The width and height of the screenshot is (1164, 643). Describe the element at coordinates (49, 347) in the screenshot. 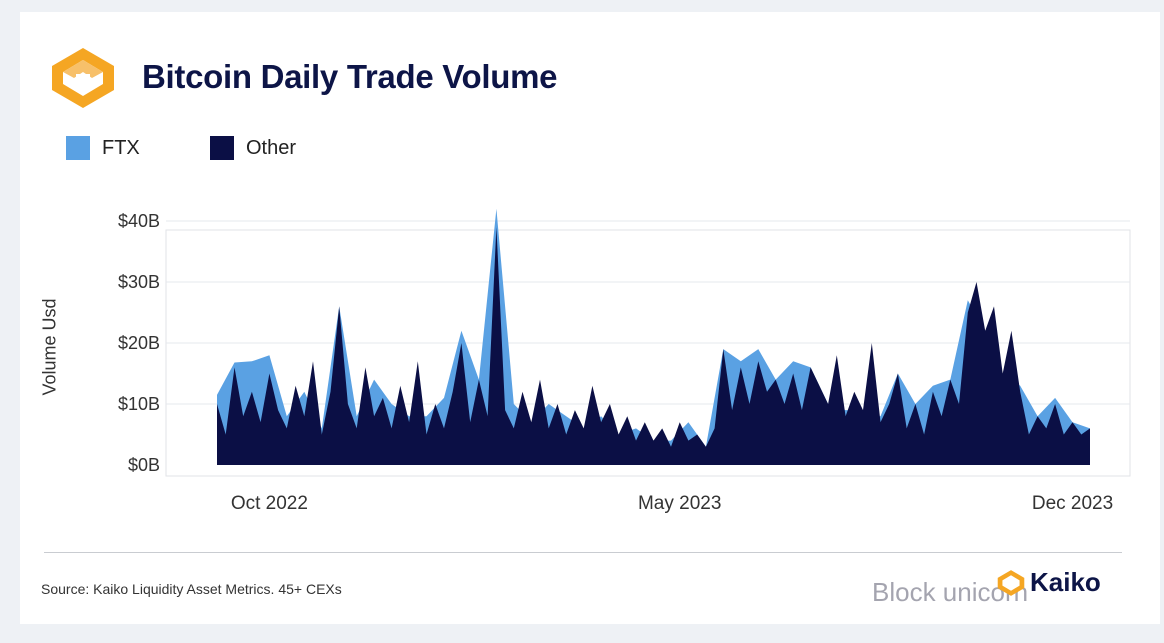

I see `y-axis-title: Volume Usd` at that location.